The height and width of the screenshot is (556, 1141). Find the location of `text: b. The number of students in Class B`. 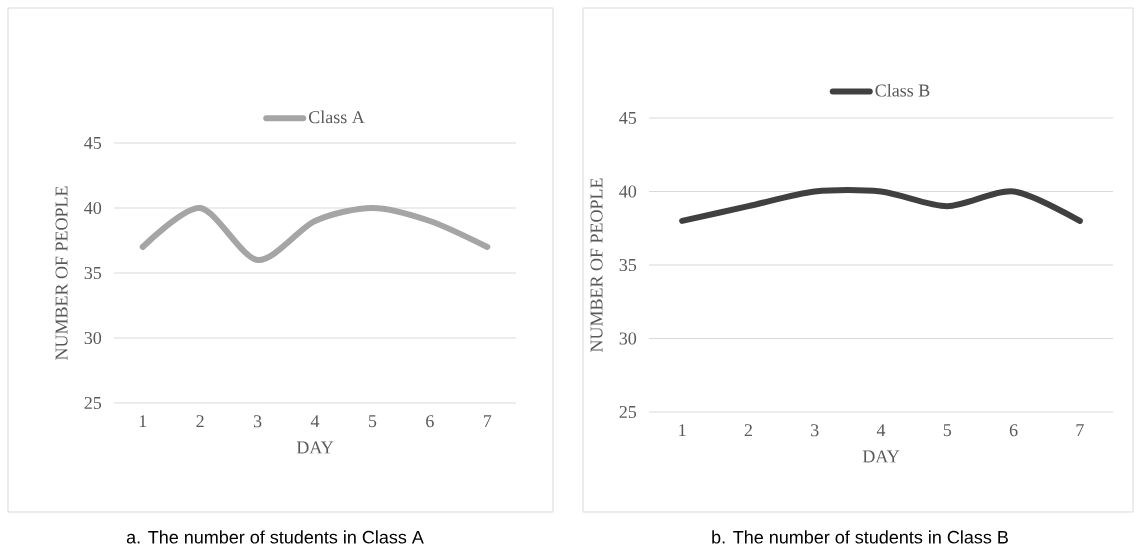

text: b. The number of students in Class B is located at coordinates (860, 537).